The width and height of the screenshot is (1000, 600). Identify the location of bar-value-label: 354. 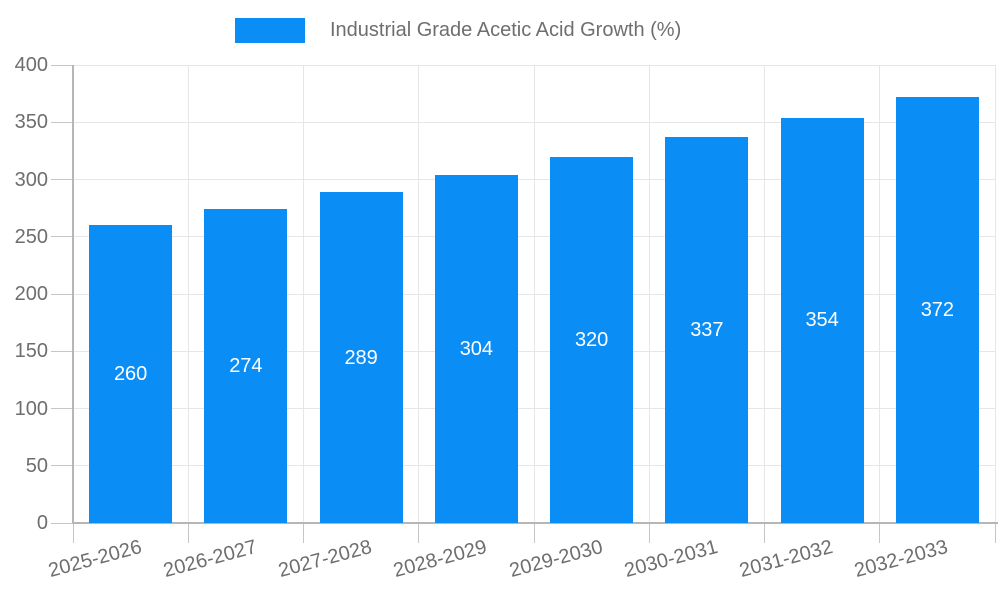
(822, 320).